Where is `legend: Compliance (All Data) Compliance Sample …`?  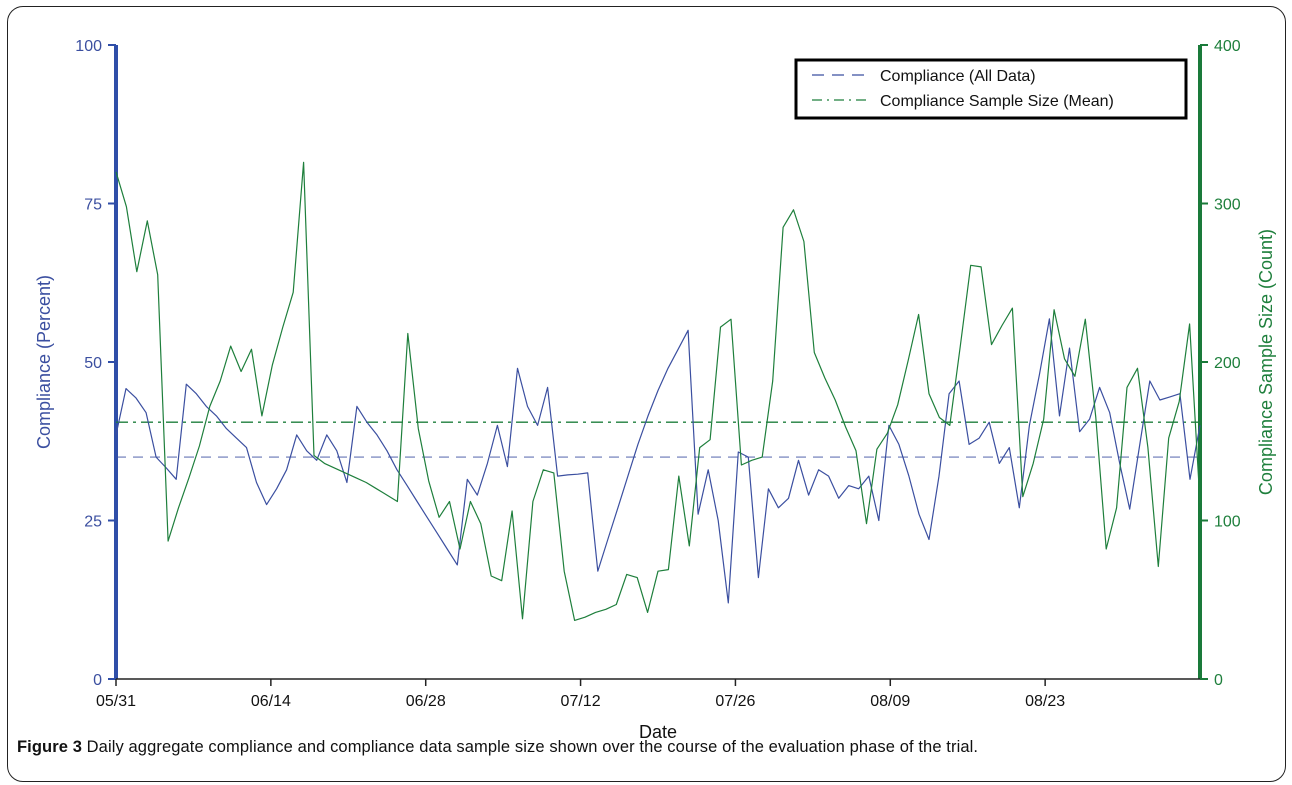
legend: Compliance (All Data) Compliance Sample … is located at coordinates (991, 89).